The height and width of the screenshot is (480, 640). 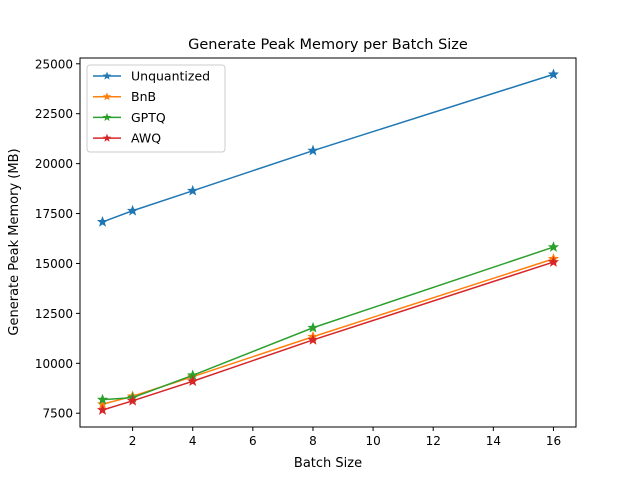 I want to click on x-tick-label: 10, so click(x=372, y=441).